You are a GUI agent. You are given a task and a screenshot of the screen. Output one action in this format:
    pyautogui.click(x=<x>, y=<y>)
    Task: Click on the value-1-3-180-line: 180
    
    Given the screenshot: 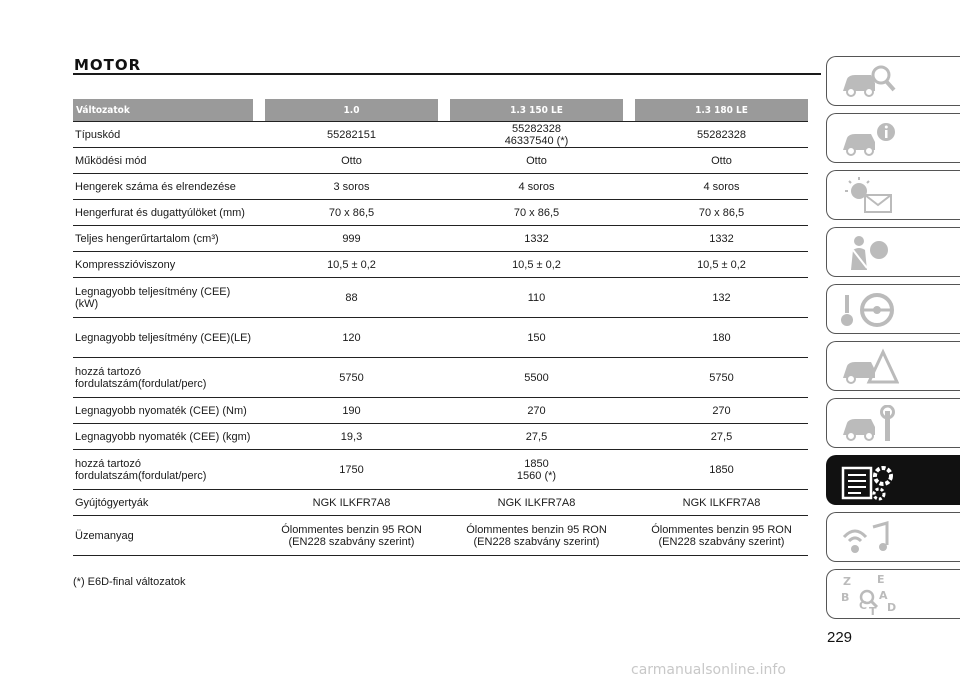 What is the action you would take?
    pyautogui.click(x=721, y=337)
    